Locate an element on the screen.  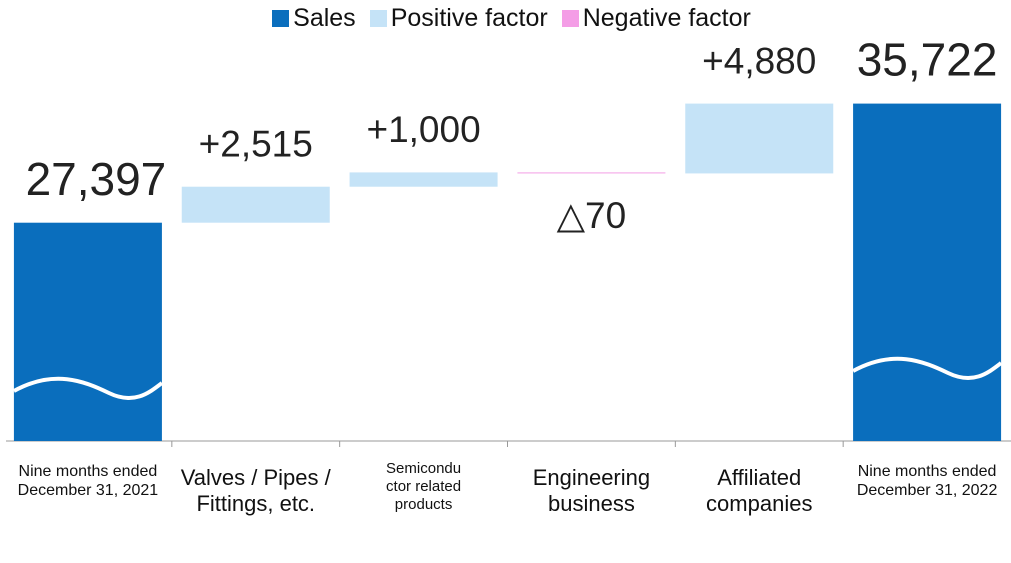
legend-item: Negative factor is located at coordinates (656, 18).